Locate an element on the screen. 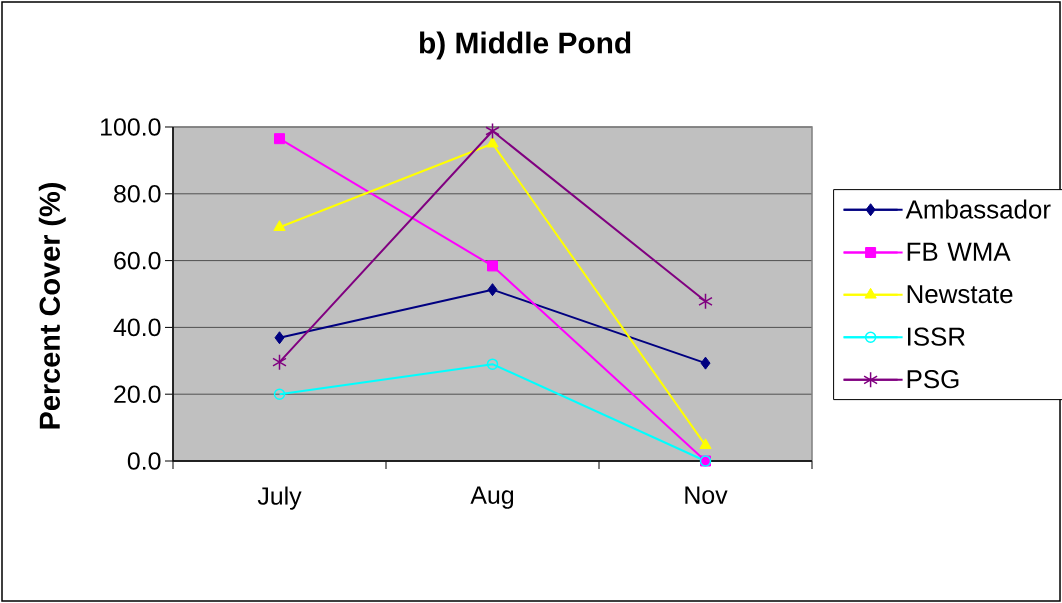 This screenshot has height=603, width=1062. x-tick-label: Nov is located at coordinates (706, 495).